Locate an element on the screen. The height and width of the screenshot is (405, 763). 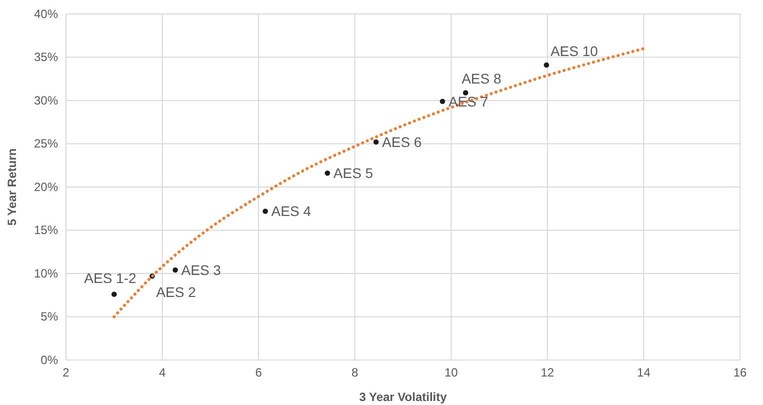
x-tick-label: 14 is located at coordinates (644, 373).